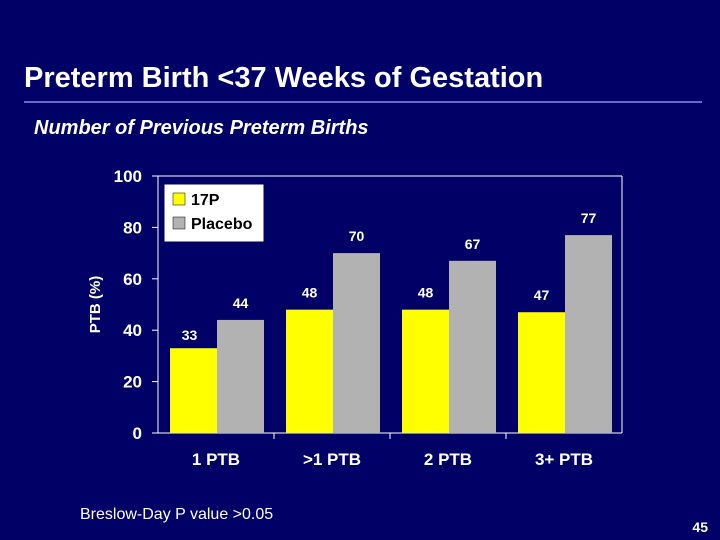  I want to click on data-label: 44, so click(241, 303).